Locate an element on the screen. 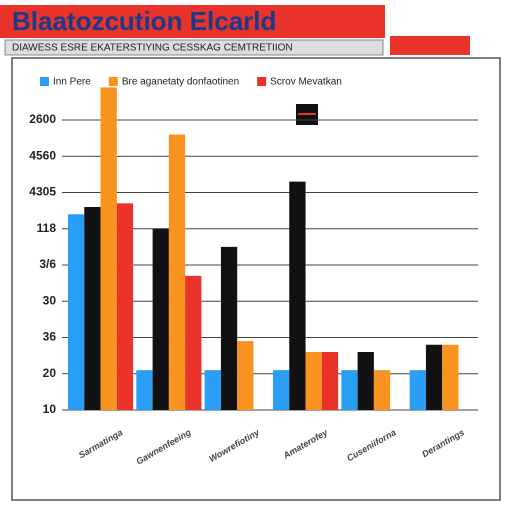 The height and width of the screenshot is (512, 512). x-tick-label: Gawnenfeeing is located at coordinates (163, 447).